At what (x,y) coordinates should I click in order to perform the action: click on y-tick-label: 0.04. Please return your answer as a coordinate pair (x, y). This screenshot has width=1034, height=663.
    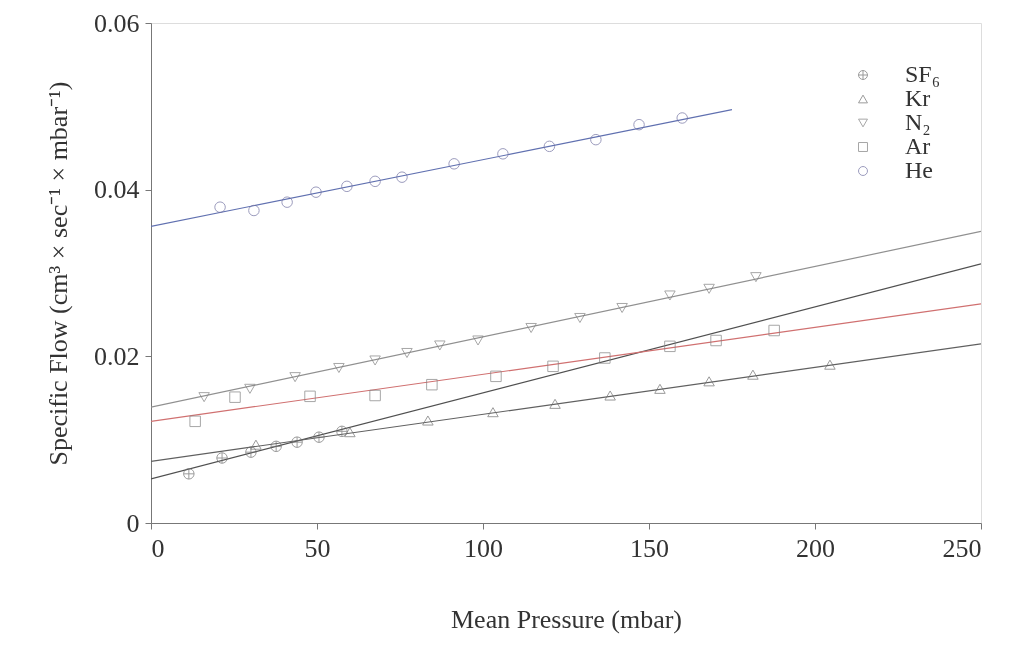
    Looking at the image, I should click on (117, 190).